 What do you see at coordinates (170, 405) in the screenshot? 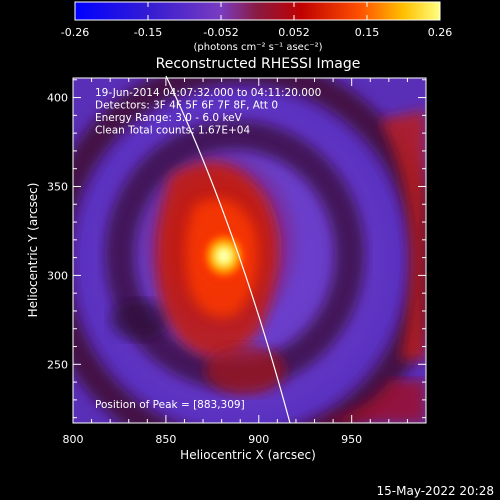
I see `peak-position-label: Position of Peak = [883,309]` at bounding box center [170, 405].